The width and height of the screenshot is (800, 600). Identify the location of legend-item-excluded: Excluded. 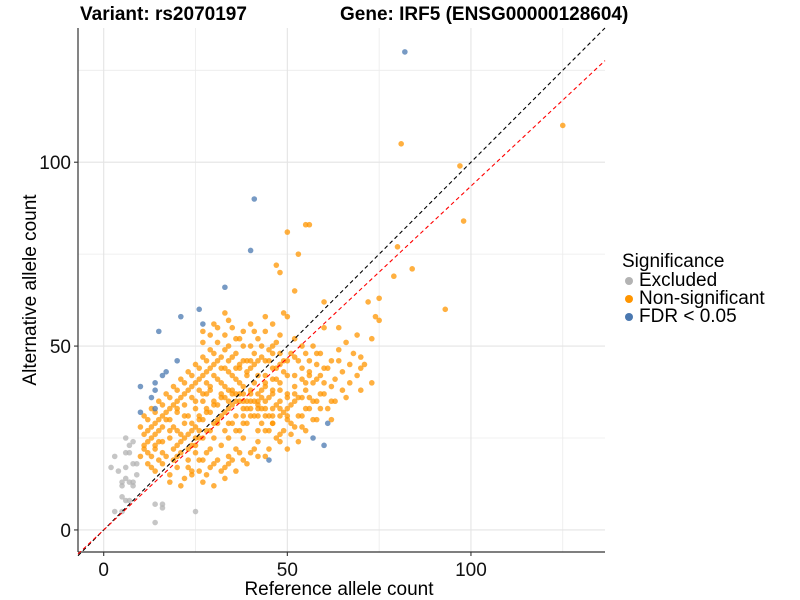
(693, 280).